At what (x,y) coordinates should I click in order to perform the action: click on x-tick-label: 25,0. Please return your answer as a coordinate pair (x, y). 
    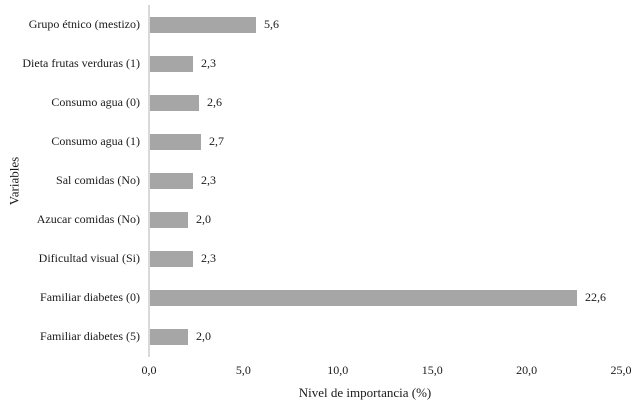
    Looking at the image, I should click on (621, 370).